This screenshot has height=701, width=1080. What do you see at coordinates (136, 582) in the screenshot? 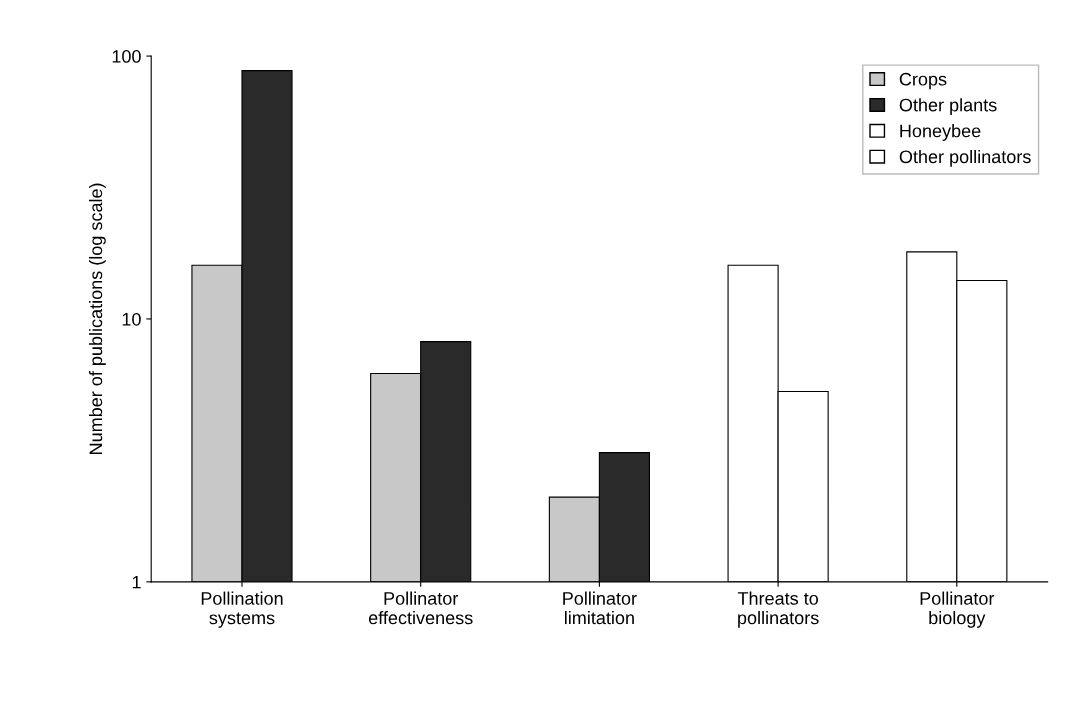
I see `y-tick-label: 1` at bounding box center [136, 582].